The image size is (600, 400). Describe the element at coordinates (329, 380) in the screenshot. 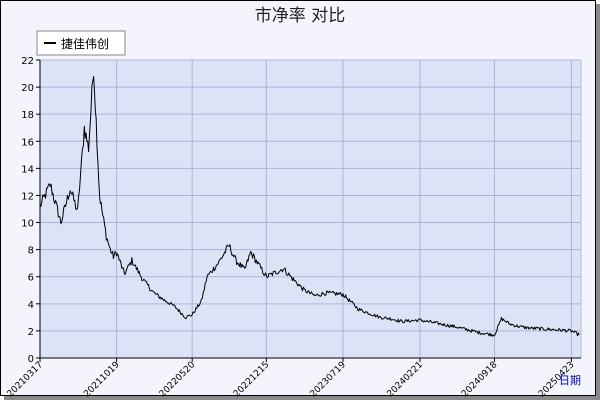

I see `x-tick-label: 20230719` at that location.